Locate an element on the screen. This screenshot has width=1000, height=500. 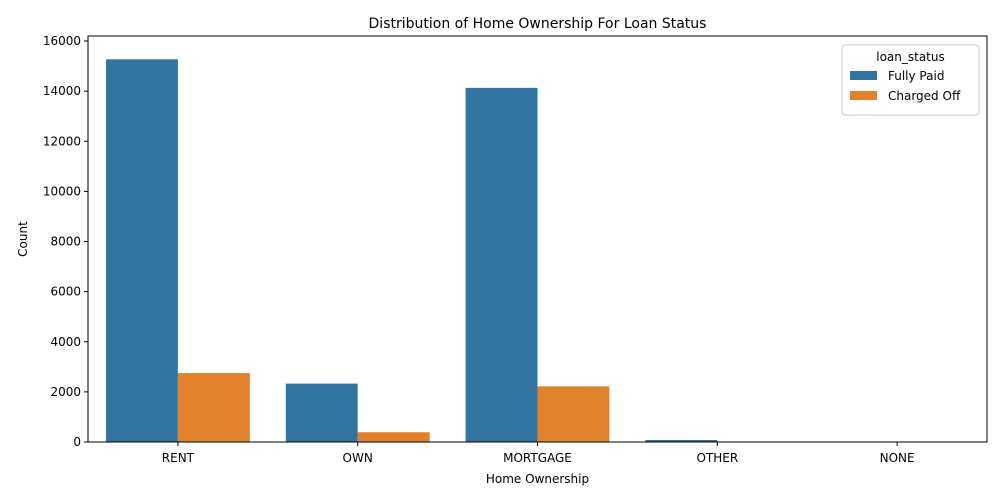
legend-swatch-fully-paid is located at coordinates (863, 75).